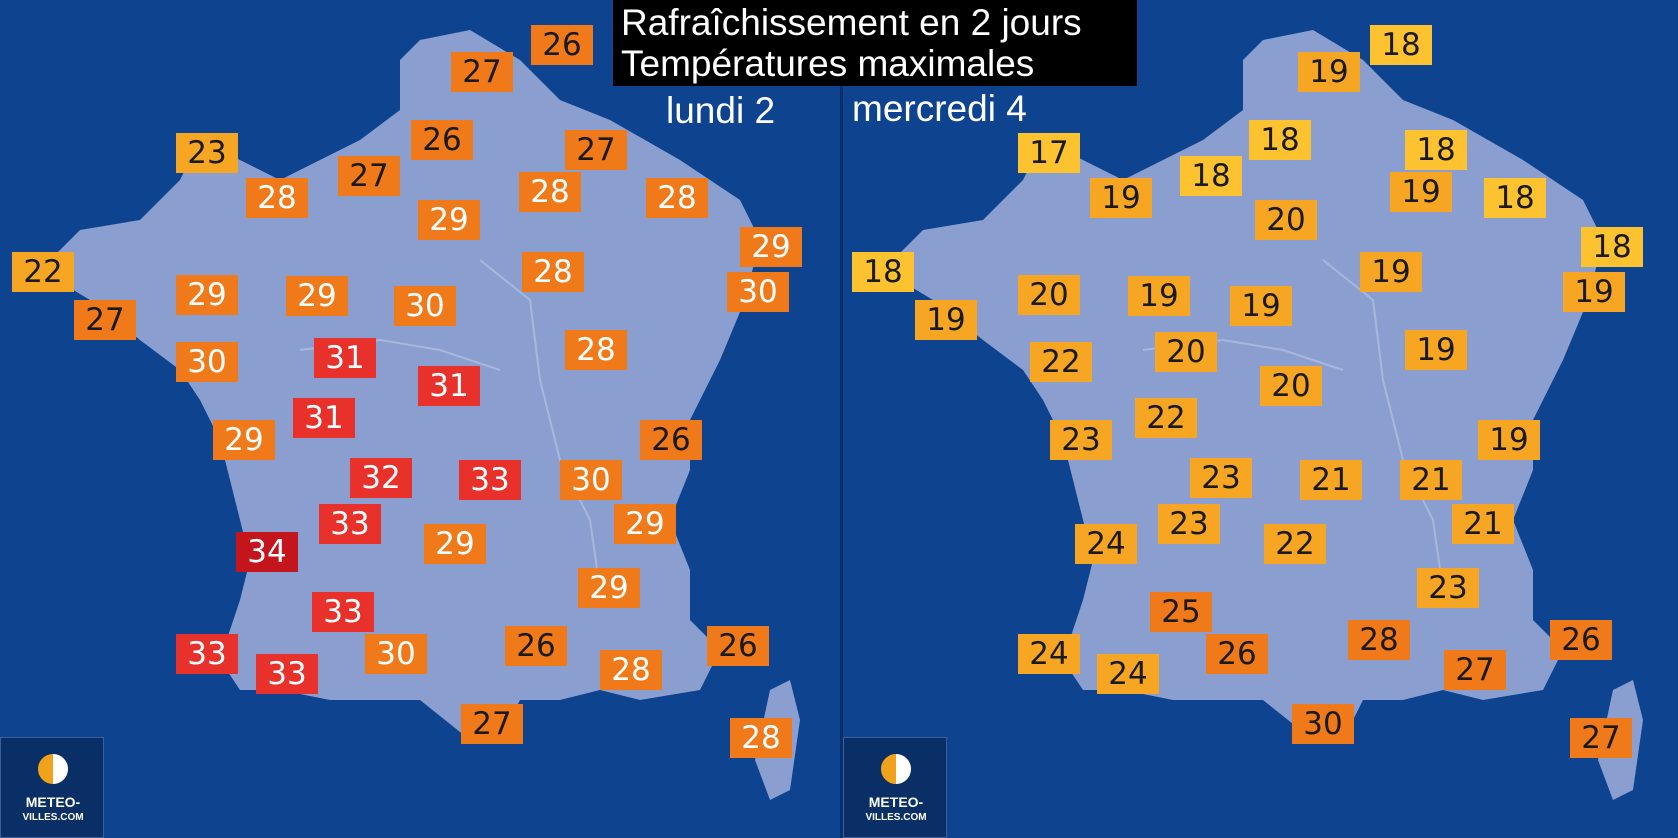  I want to click on temperature-tag: 32, so click(381, 478).